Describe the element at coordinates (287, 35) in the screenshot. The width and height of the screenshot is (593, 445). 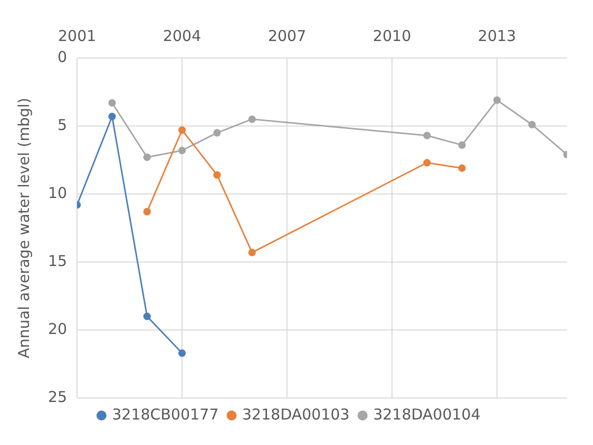
I see `x-tick-label: 2007` at that location.